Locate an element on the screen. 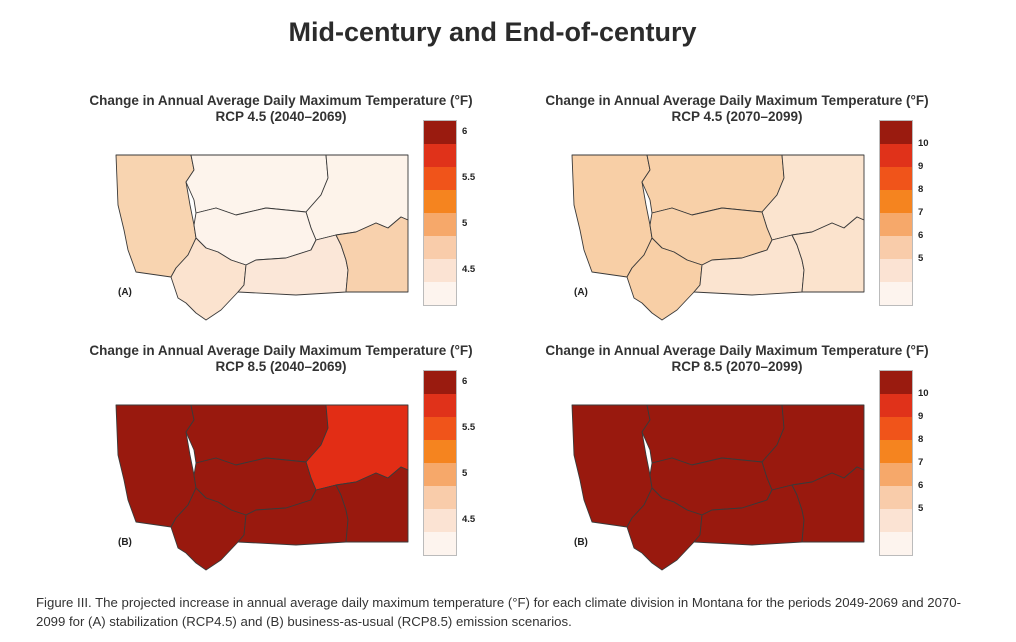  panel-title-line2: RCP 4.5 (2070–2099) is located at coordinates (737, 116).